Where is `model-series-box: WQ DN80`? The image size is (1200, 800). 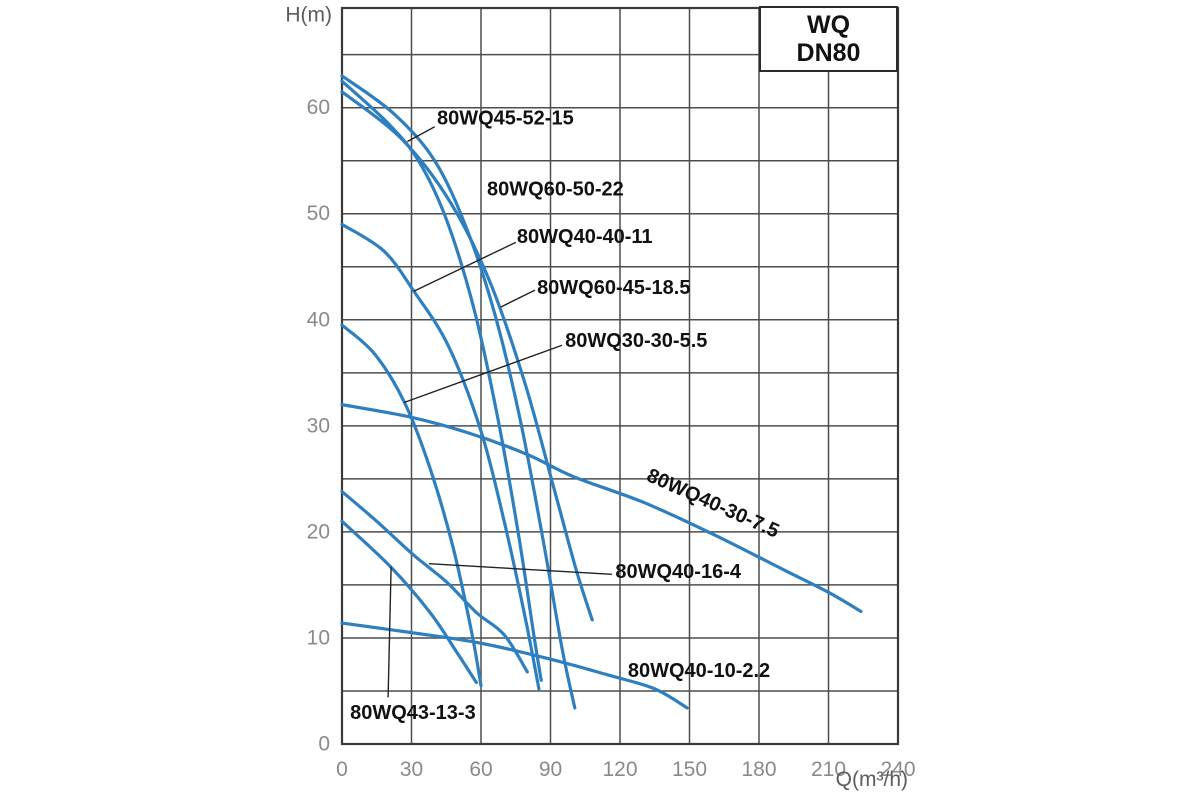
model-series-box: WQ DN80 is located at coordinates (828, 39).